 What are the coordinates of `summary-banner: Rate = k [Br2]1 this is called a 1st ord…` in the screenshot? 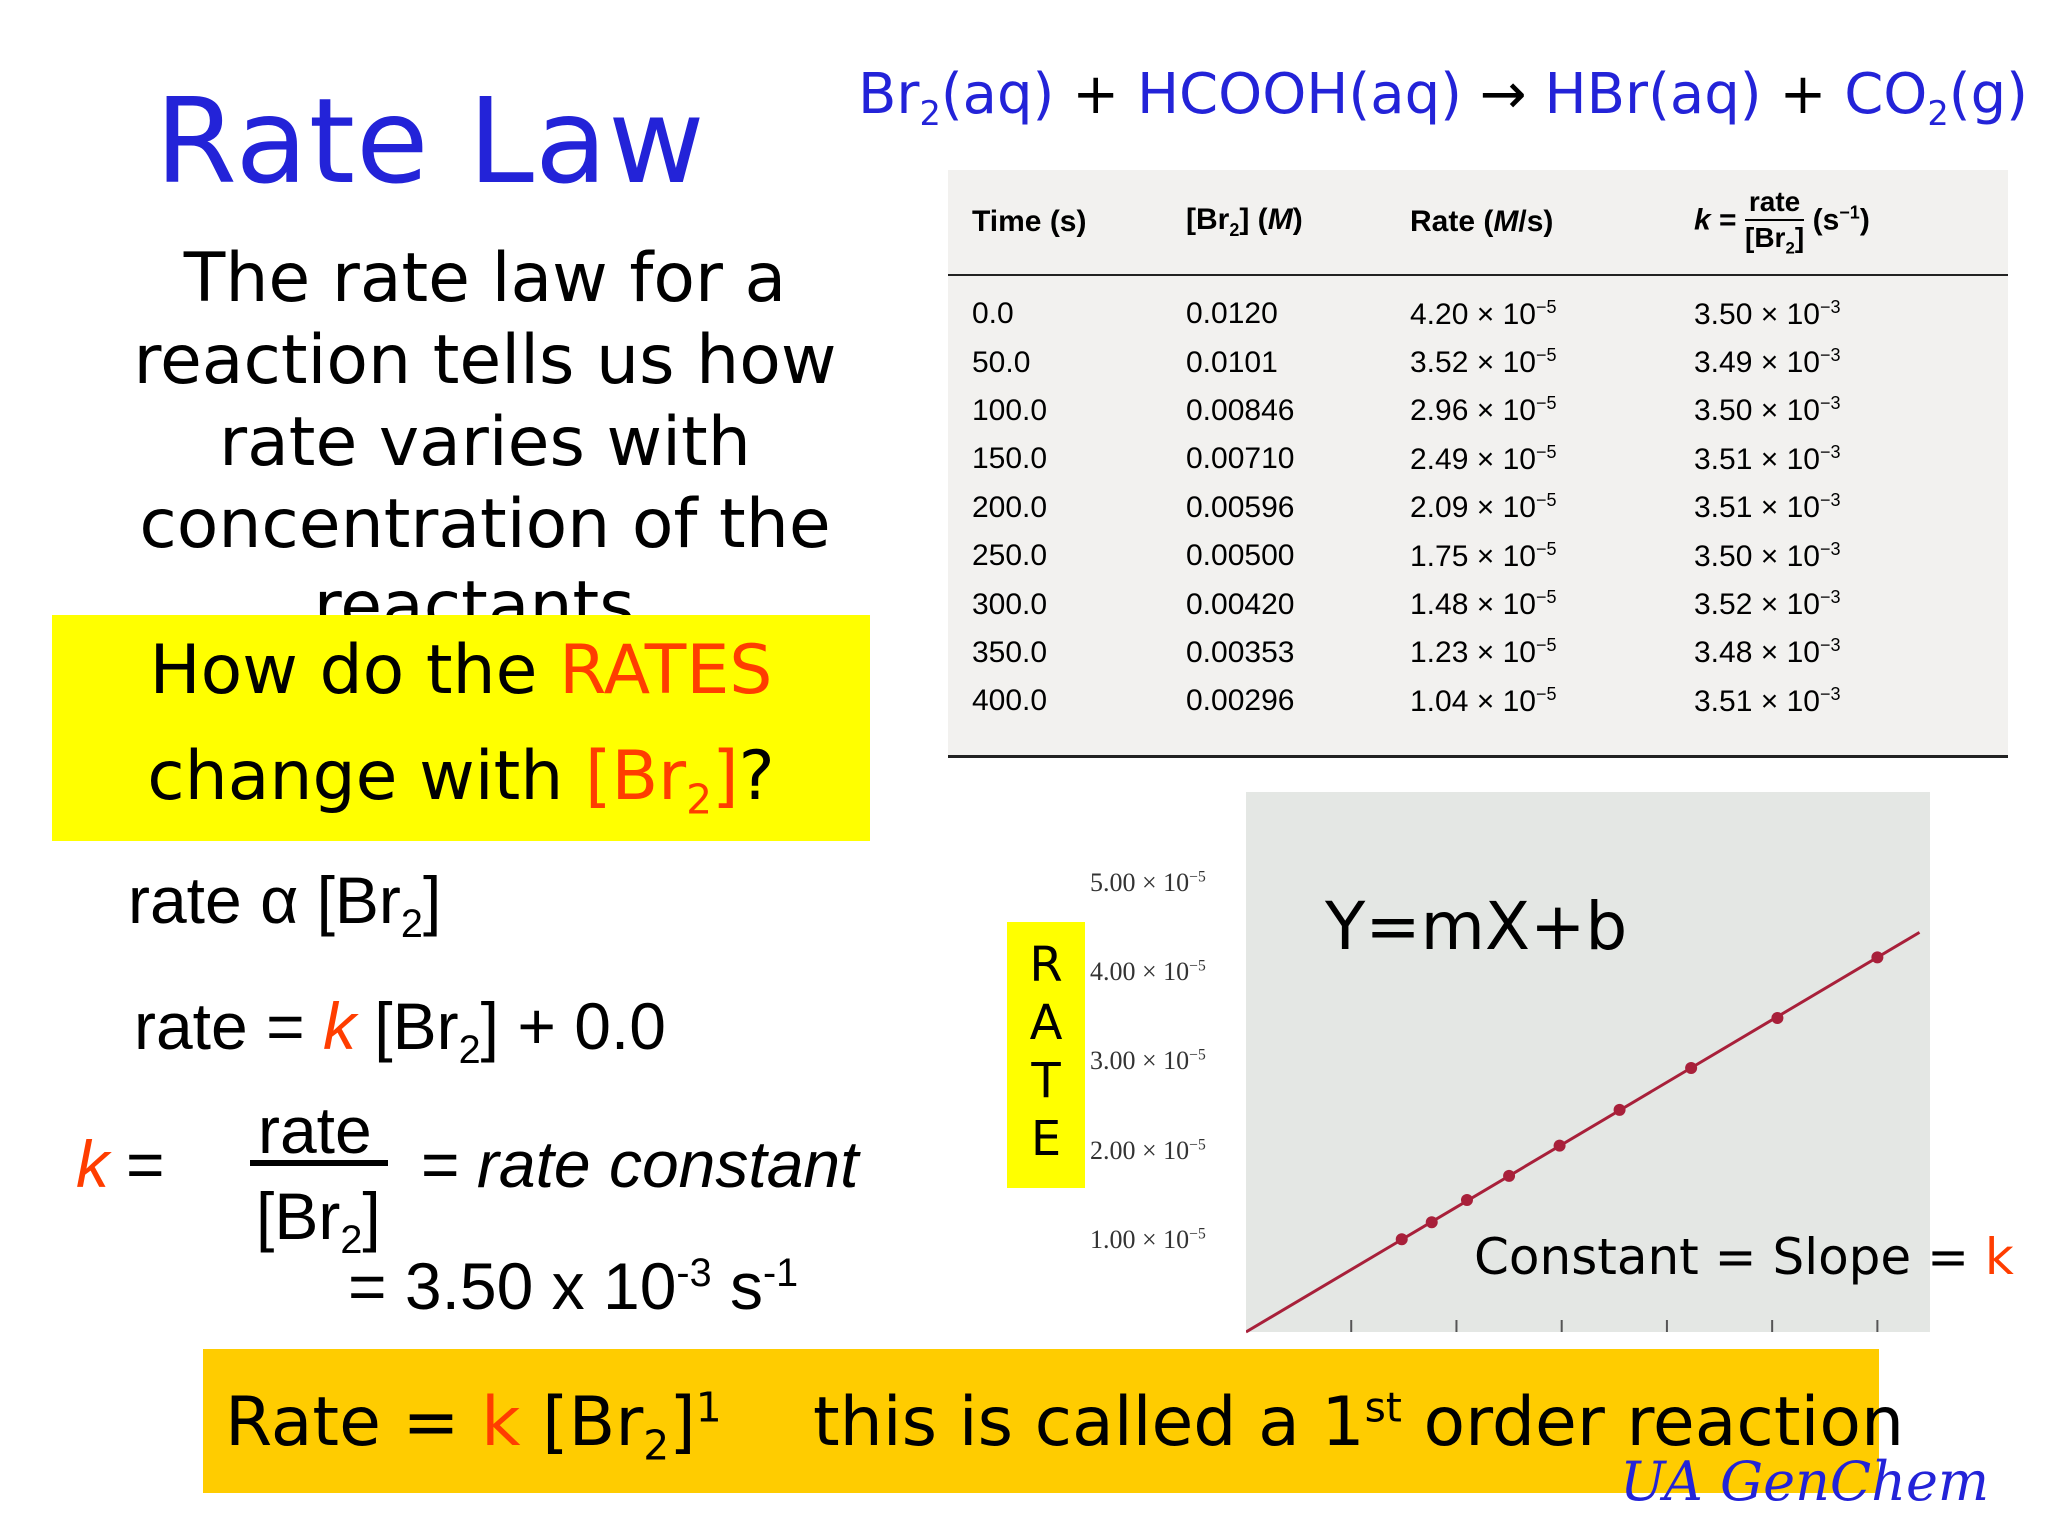 It's located at (1053, 1421).